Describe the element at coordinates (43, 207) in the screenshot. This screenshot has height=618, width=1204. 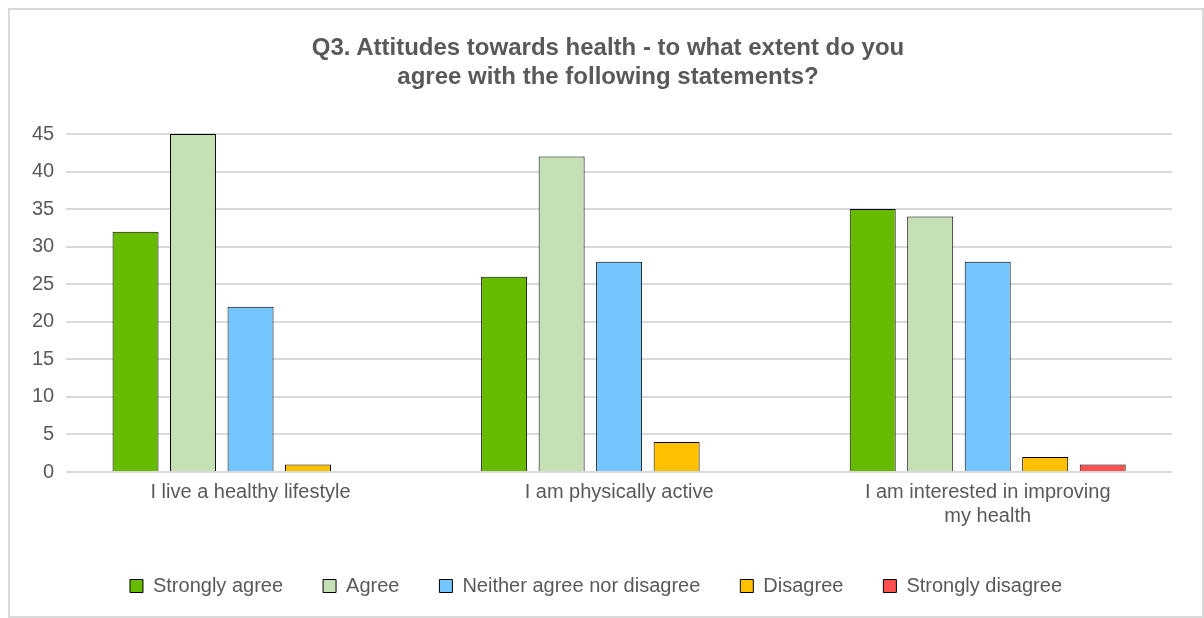
I see `y-tick-label: 35` at that location.